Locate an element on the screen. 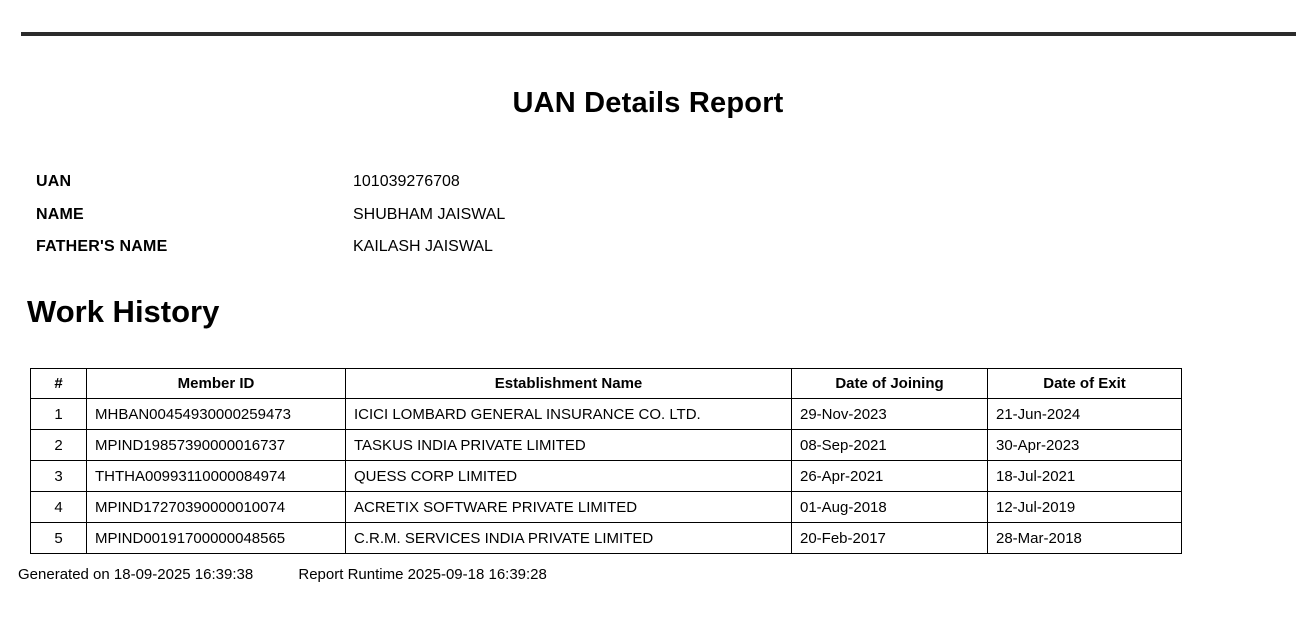 This screenshot has height=617, width=1296. report-runtime-text: Report Runtime 2025-09-18 16:39:28 is located at coordinates (422, 574).